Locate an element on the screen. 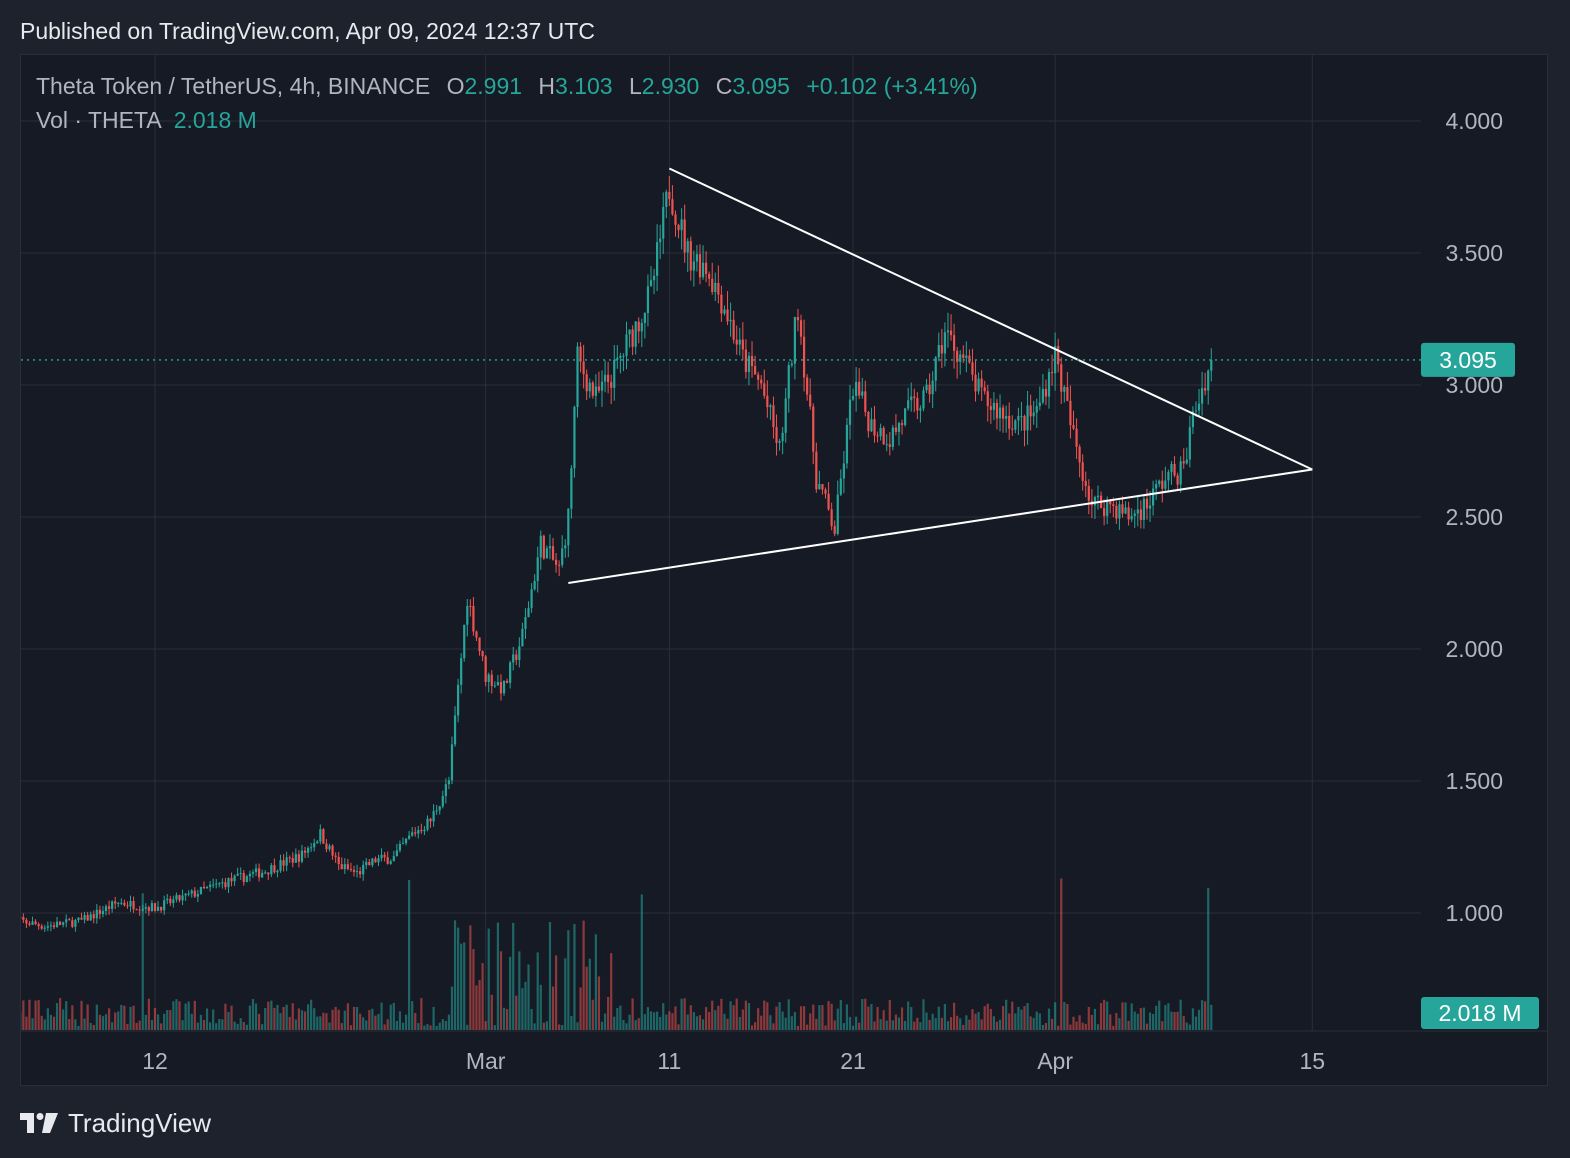 Image resolution: width=1570 pixels, height=1158 pixels. last-price-label: 3.095 is located at coordinates (1468, 360).